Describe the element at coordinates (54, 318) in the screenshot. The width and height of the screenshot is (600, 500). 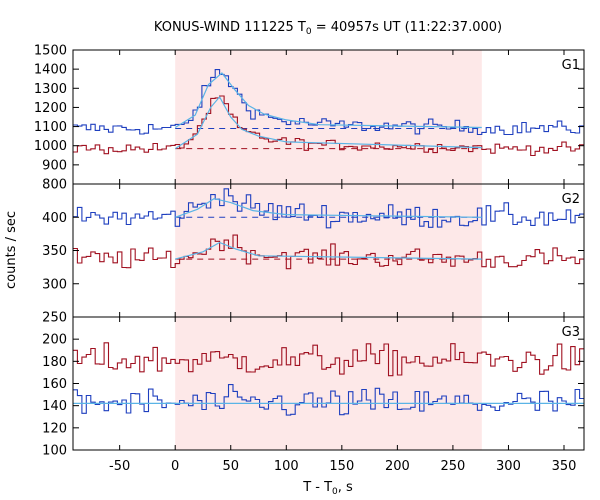
I see `y-tick-label: 250` at that location.